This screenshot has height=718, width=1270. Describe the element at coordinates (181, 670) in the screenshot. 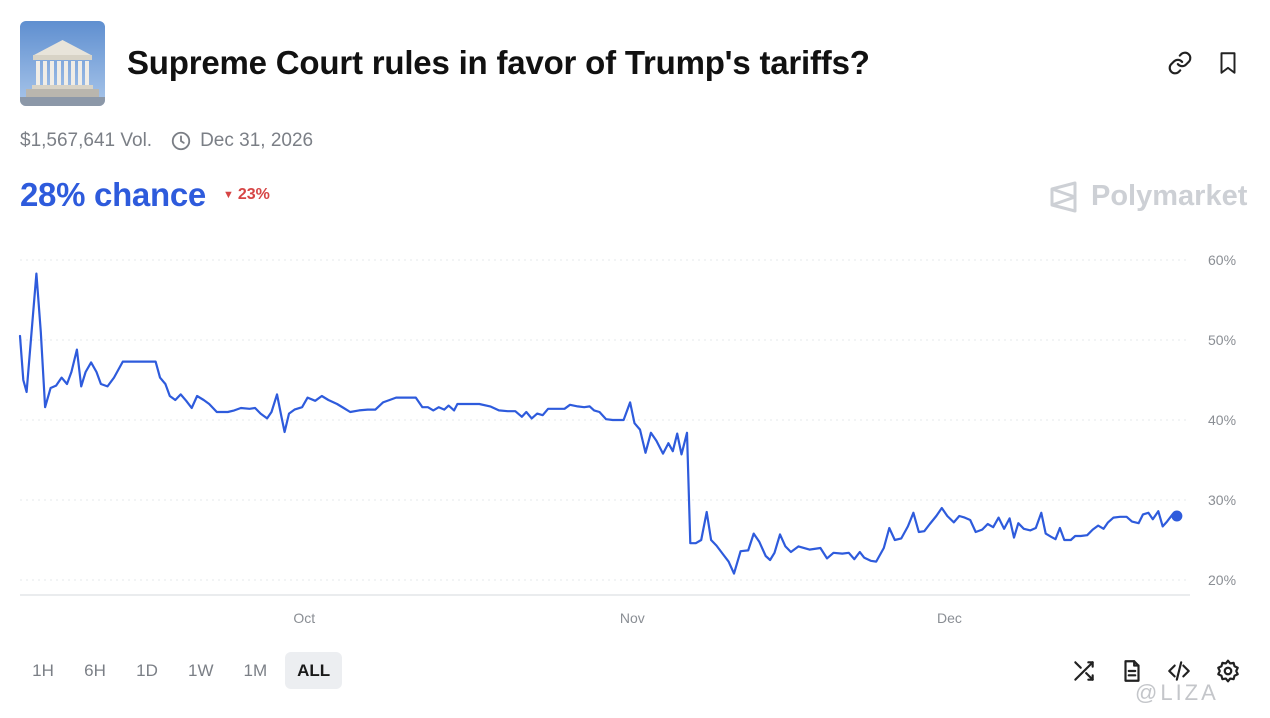

I see `time-range-selector: 1H 6H 1D 1W 1M ALL` at that location.